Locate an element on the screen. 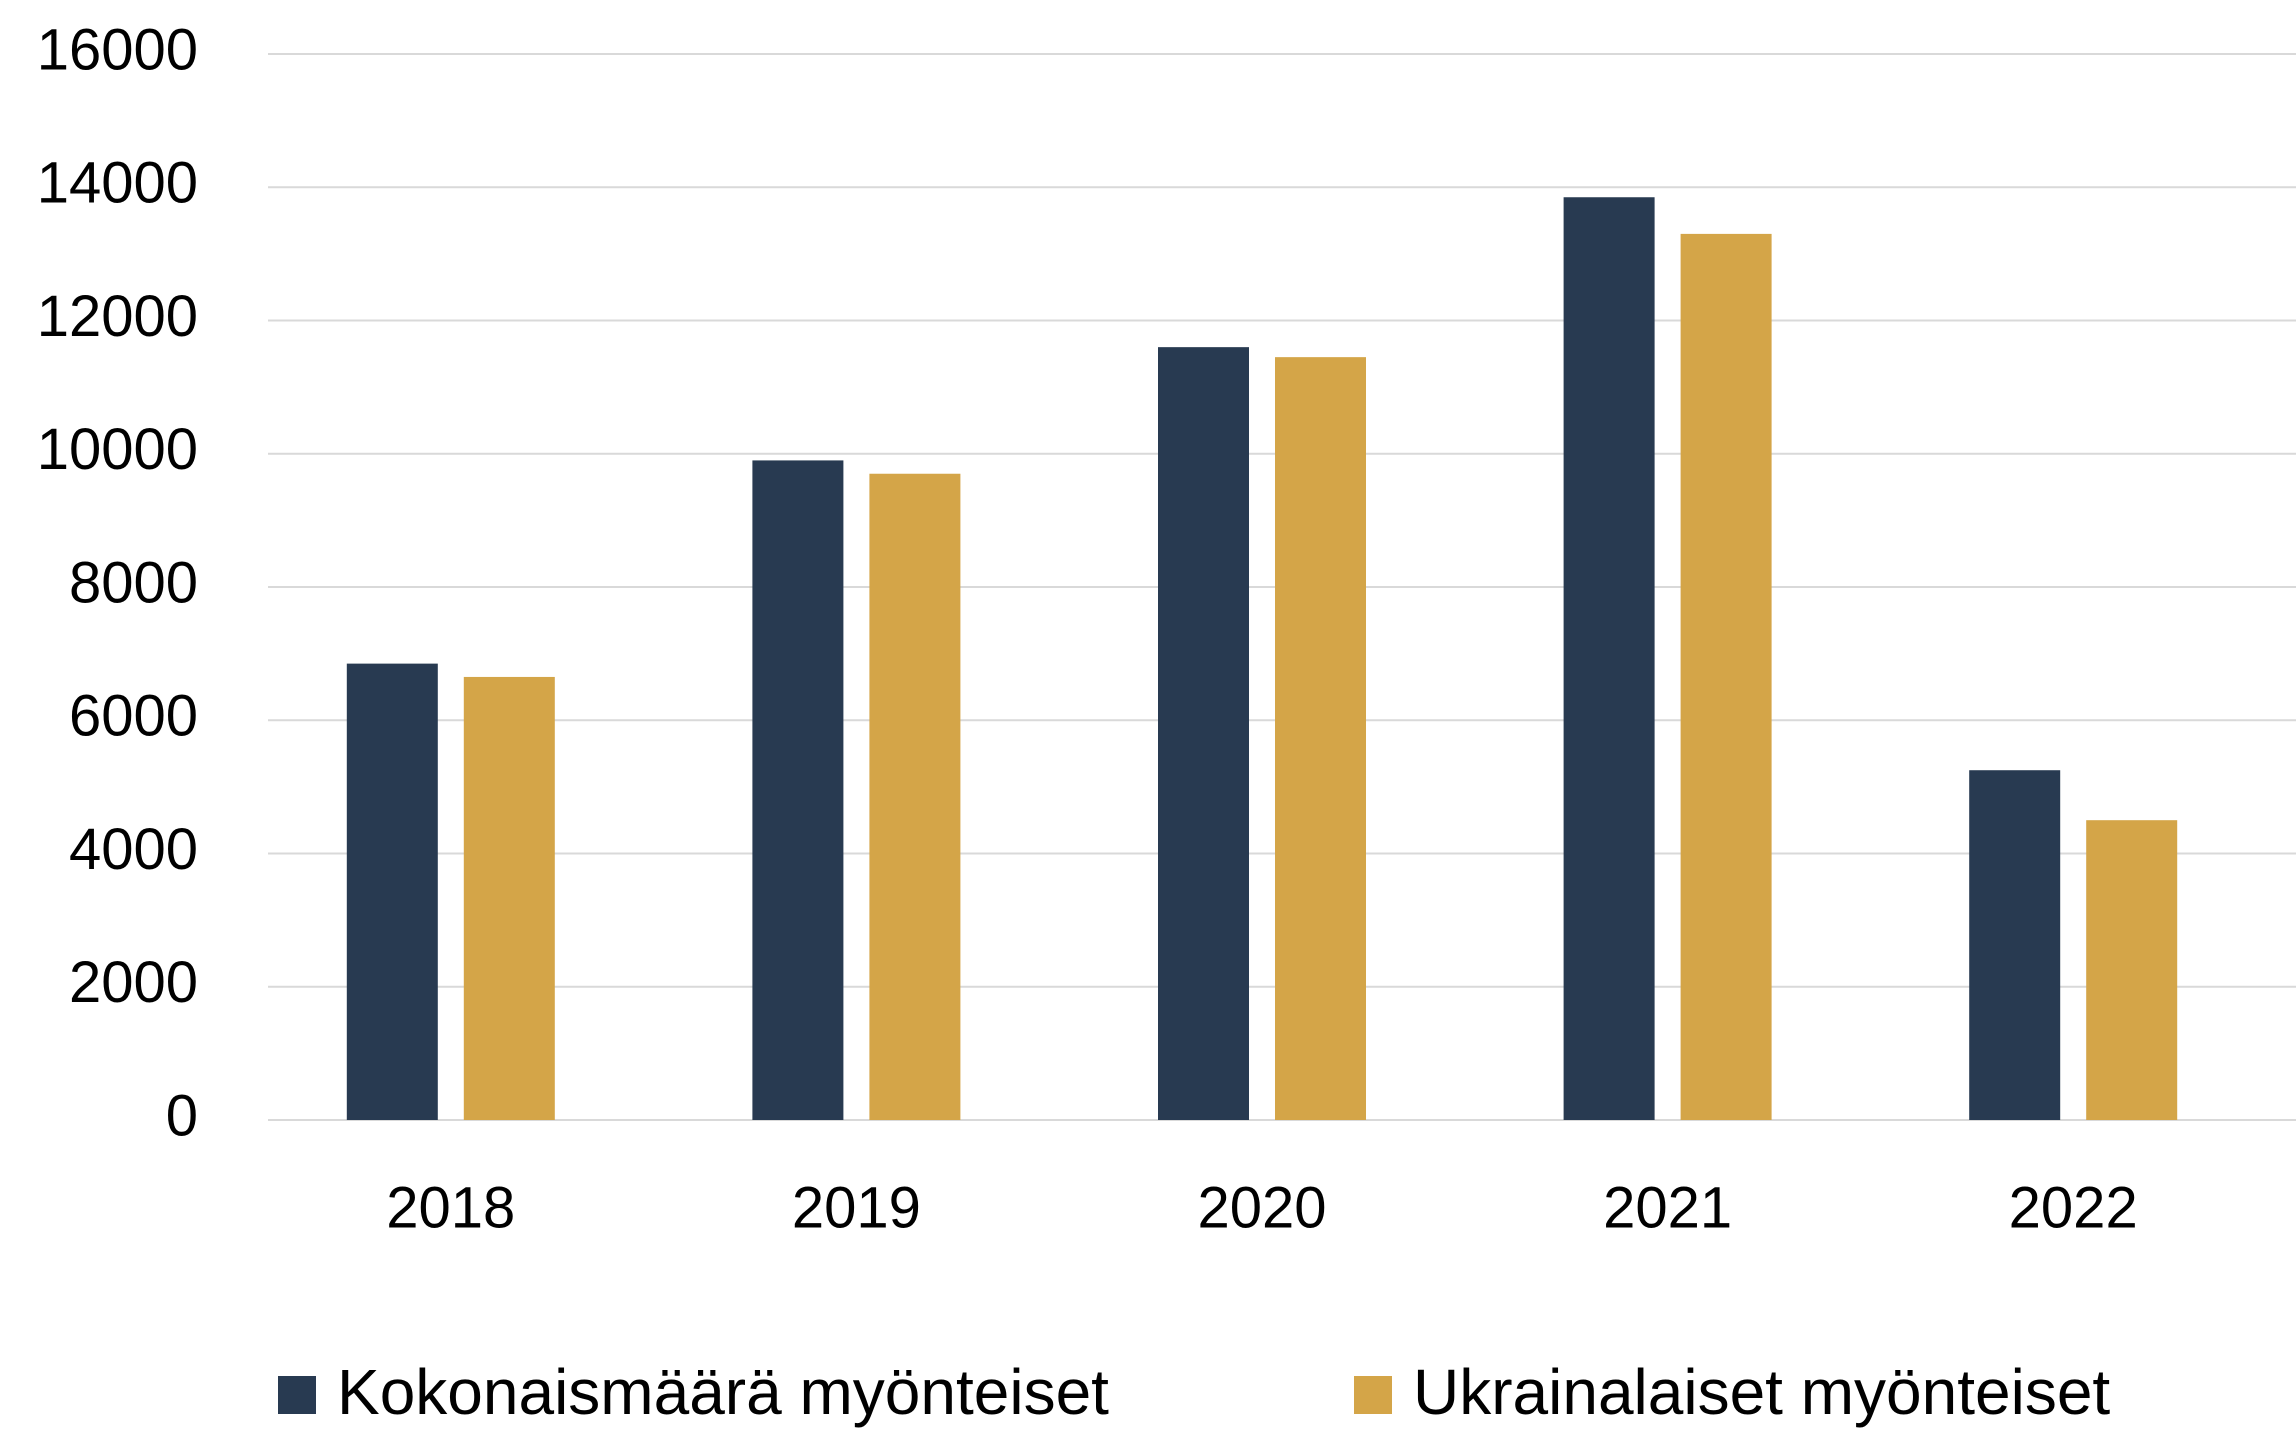  y-tick-label: 16000 is located at coordinates (117, 49).